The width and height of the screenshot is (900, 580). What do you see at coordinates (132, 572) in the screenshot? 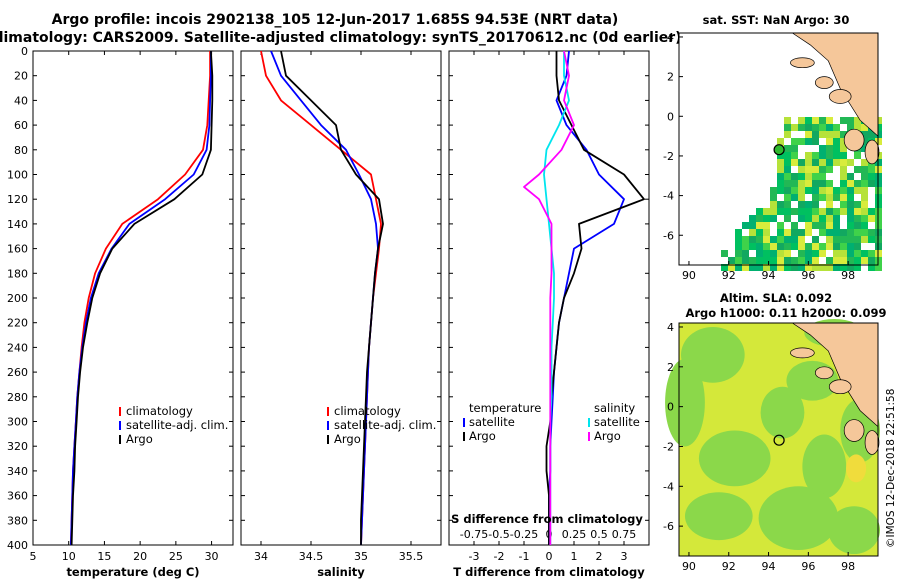
I see `temperature-x-axis-label: temperature (deg C)` at bounding box center [132, 572].